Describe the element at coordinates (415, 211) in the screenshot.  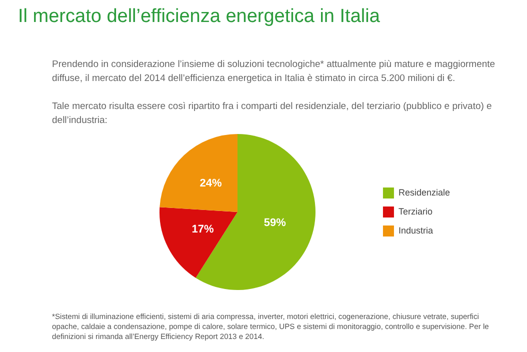
I see `legend-label: Terziario` at that location.